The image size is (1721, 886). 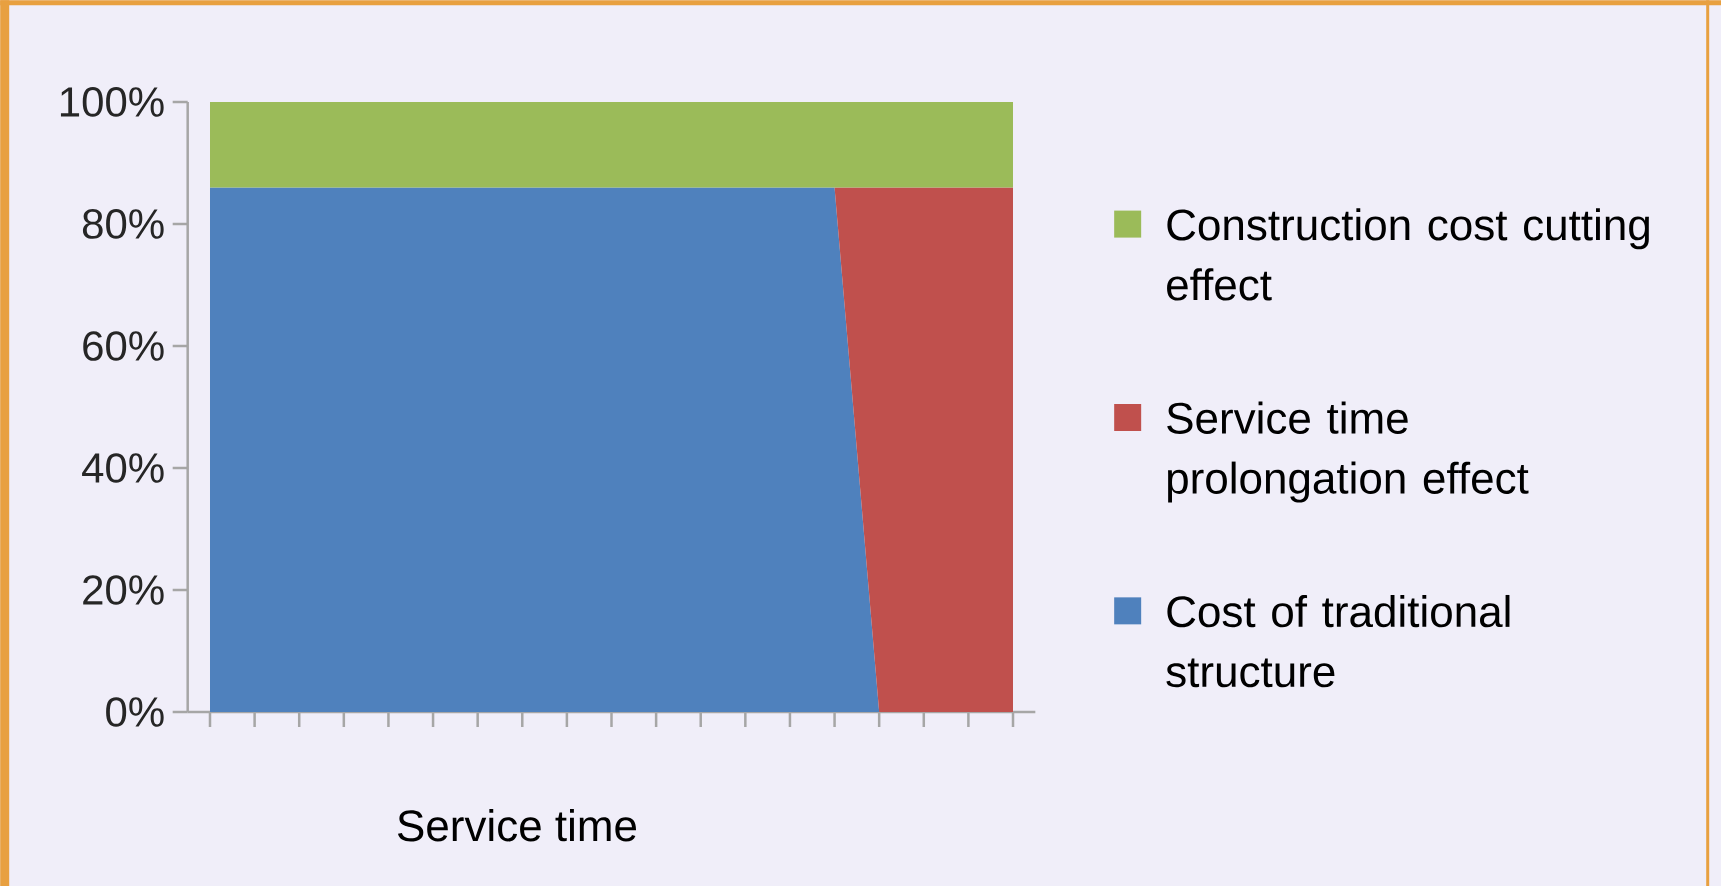 What do you see at coordinates (123, 468) in the screenshot?
I see `y-tick-label: 40%` at bounding box center [123, 468].